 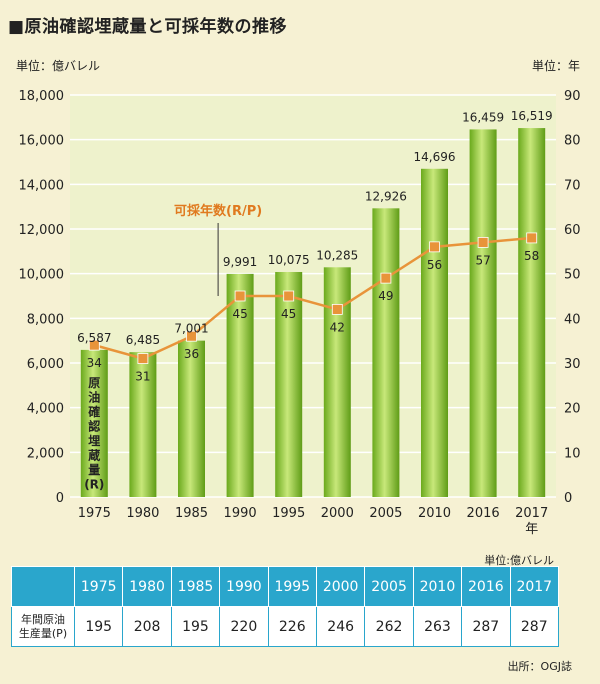 I want to click on table-cell: 226, so click(x=292, y=626).